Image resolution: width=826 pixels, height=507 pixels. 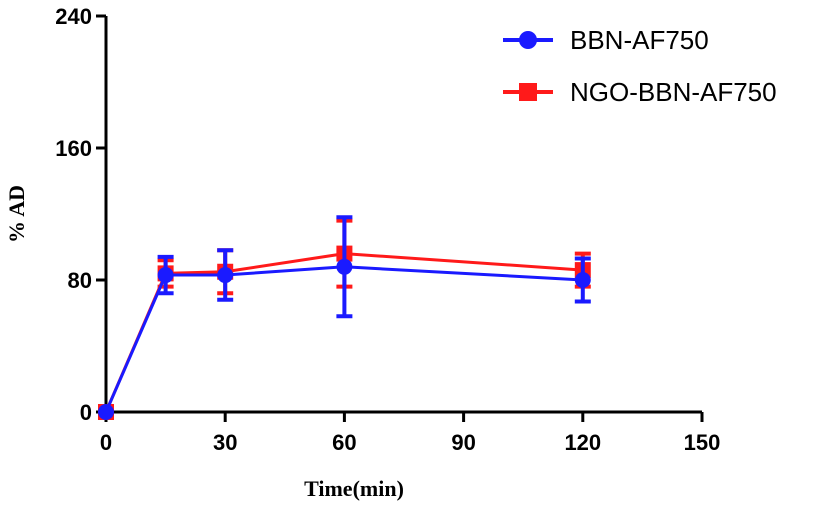 I want to click on y-tick-label: 160, so click(x=73, y=148).